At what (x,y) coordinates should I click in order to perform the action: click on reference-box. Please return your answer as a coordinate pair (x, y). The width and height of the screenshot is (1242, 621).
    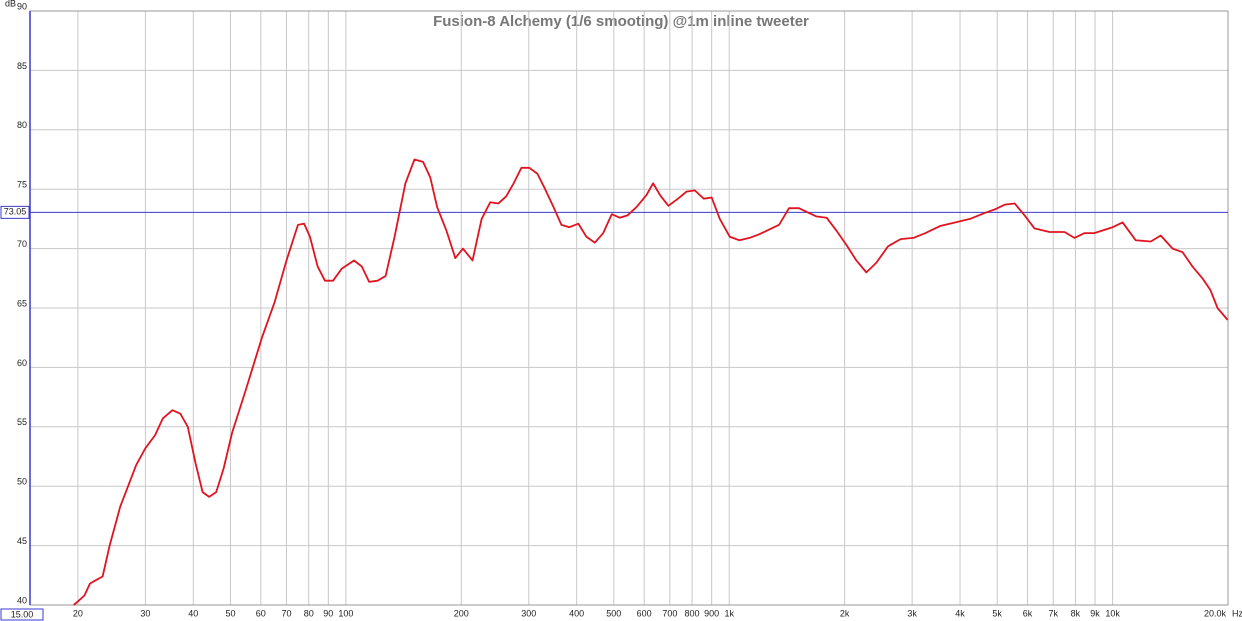
    Looking at the image, I should click on (15, 212).